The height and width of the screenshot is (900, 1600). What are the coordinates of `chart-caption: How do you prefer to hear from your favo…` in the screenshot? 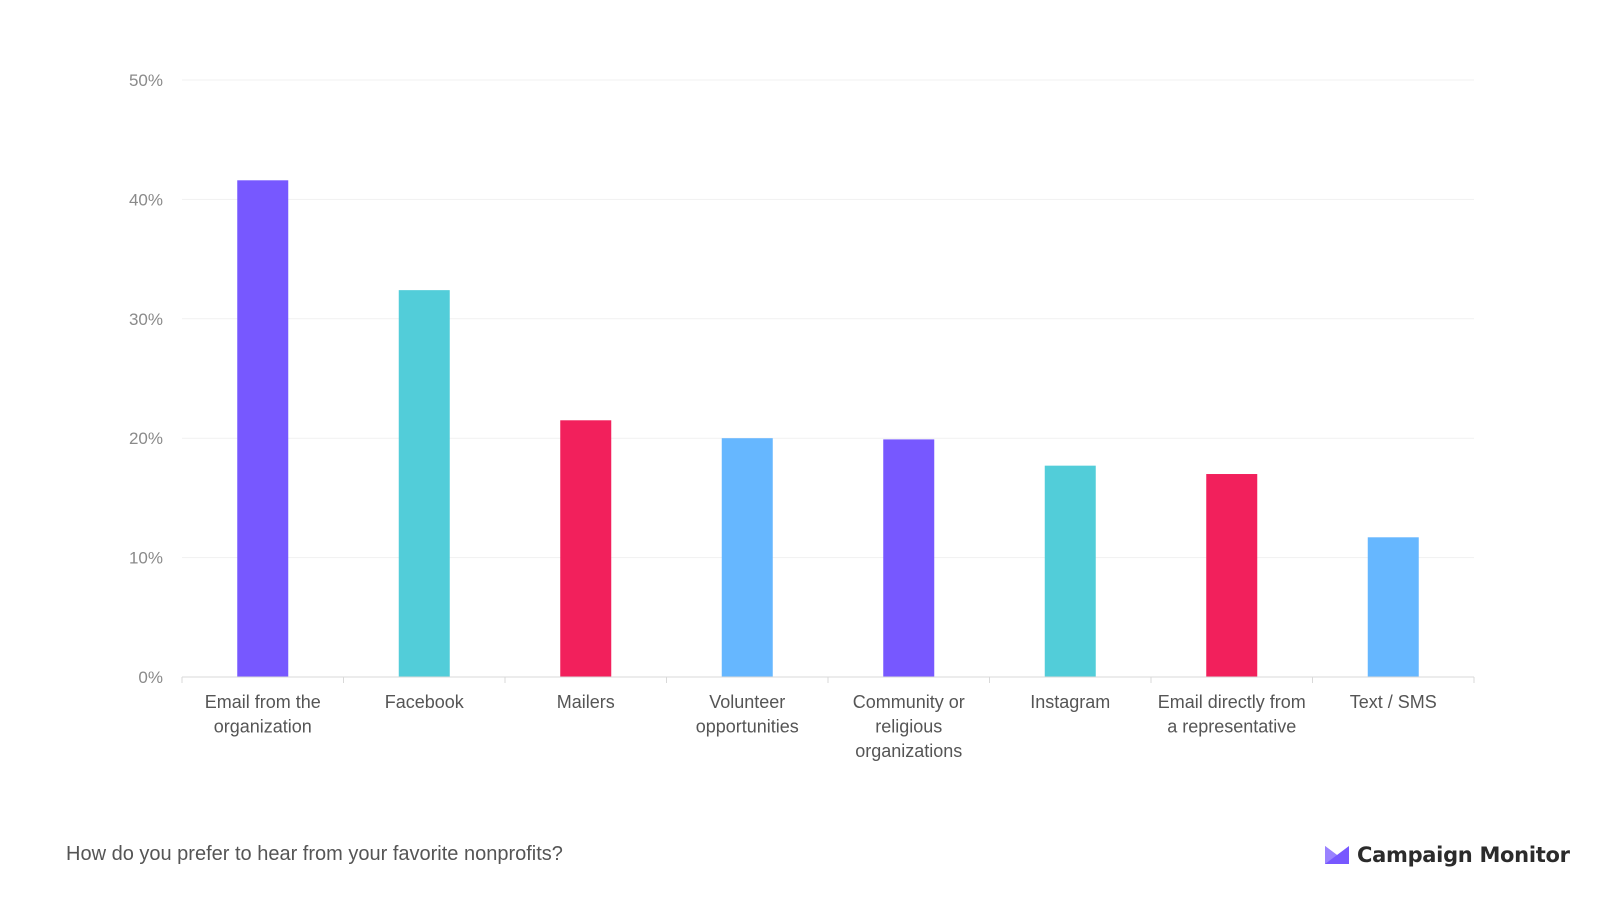 It's located at (314, 854).